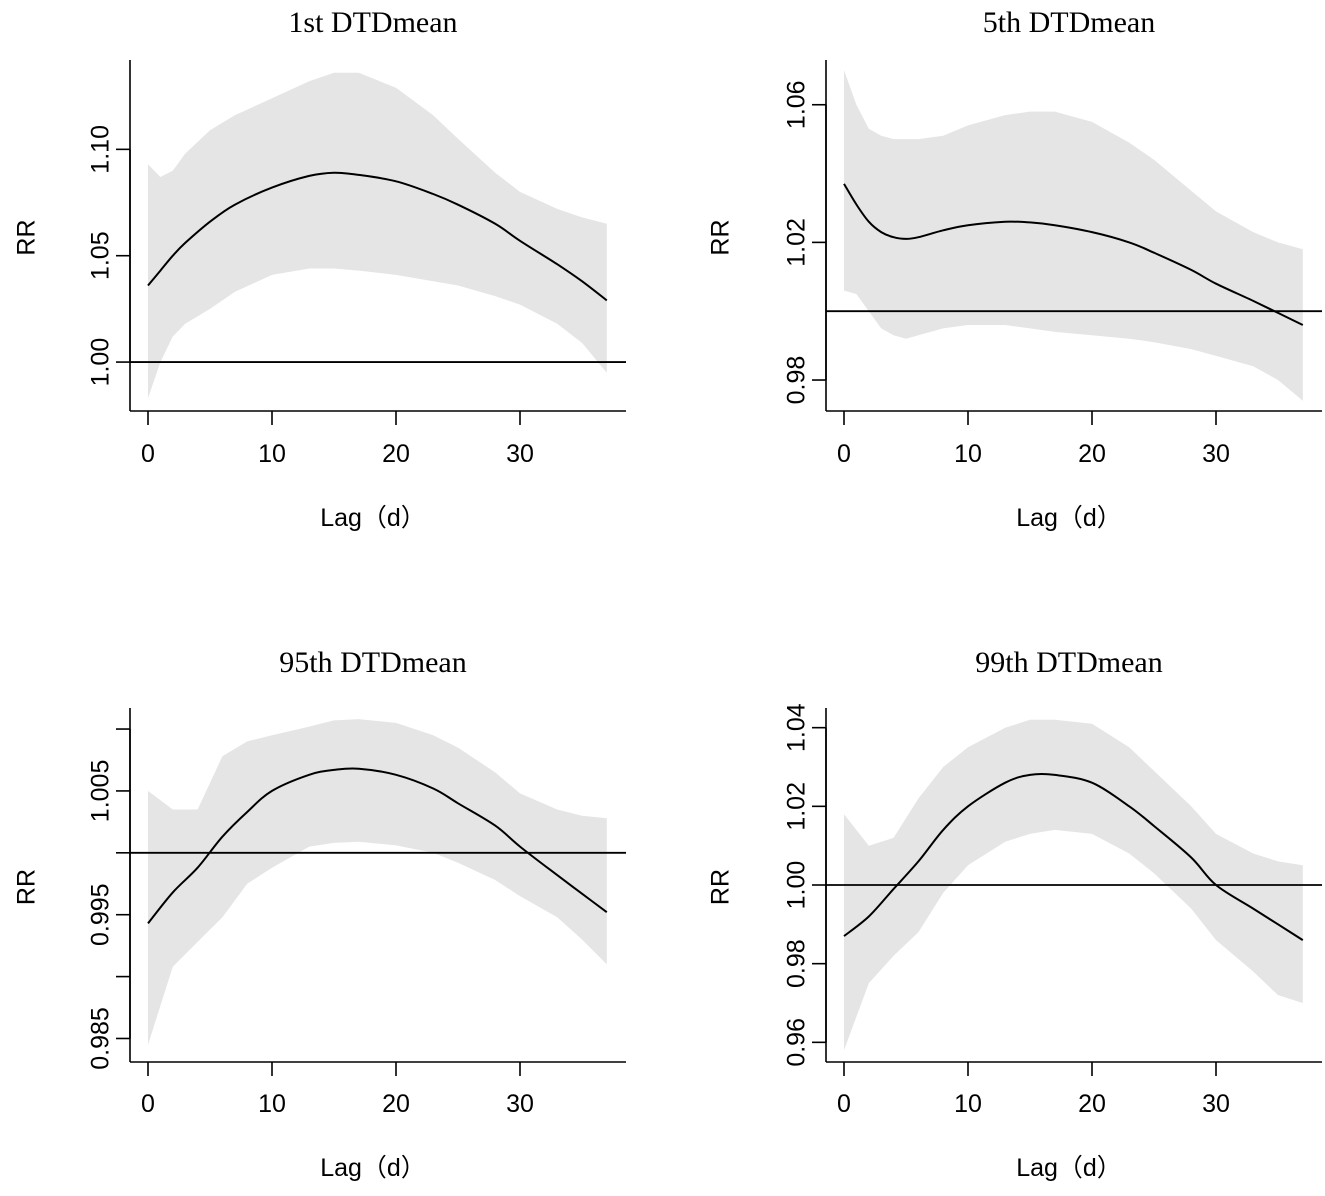  I want to click on y-tick-label: 1.06, so click(797, 104).